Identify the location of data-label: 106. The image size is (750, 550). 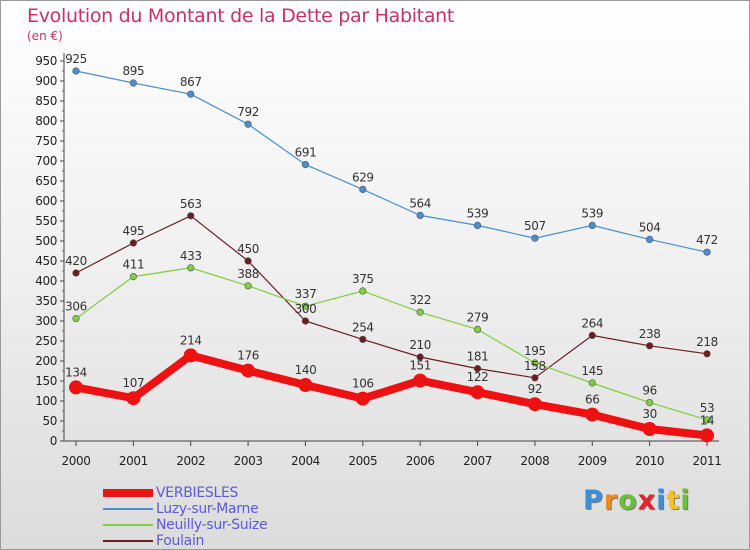
(363, 384).